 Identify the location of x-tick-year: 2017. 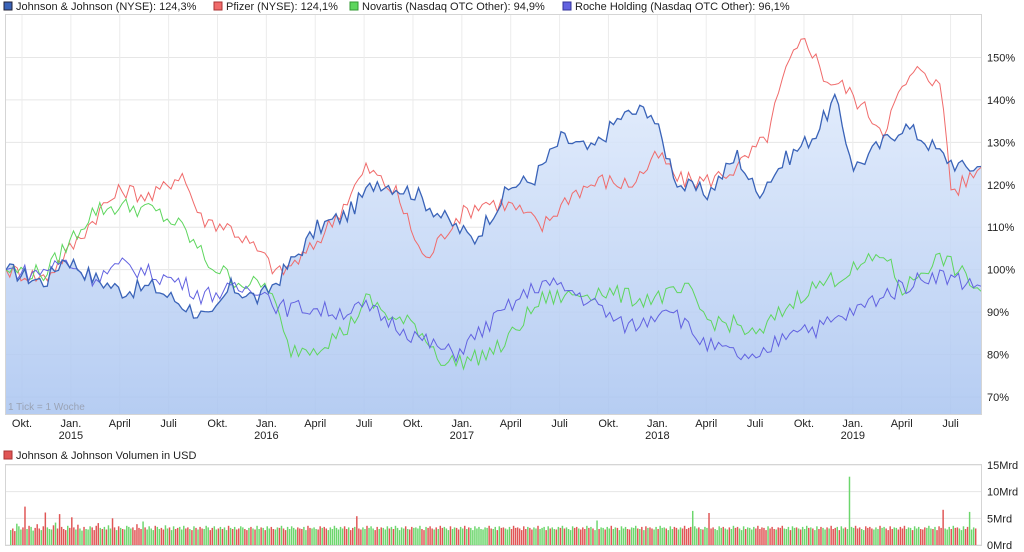
(462, 436).